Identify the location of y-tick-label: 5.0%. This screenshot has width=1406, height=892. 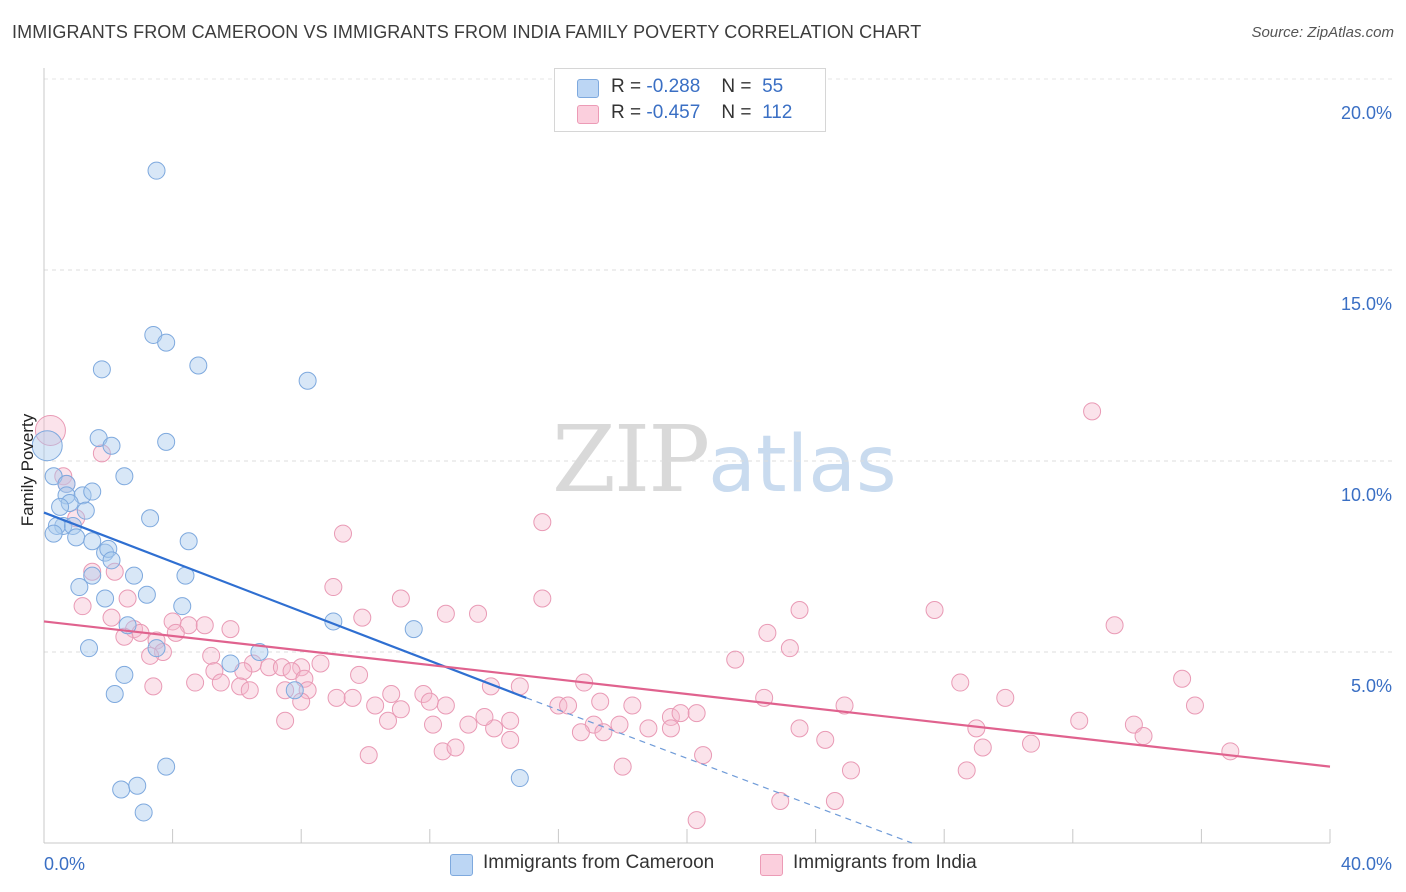
(1371, 686).